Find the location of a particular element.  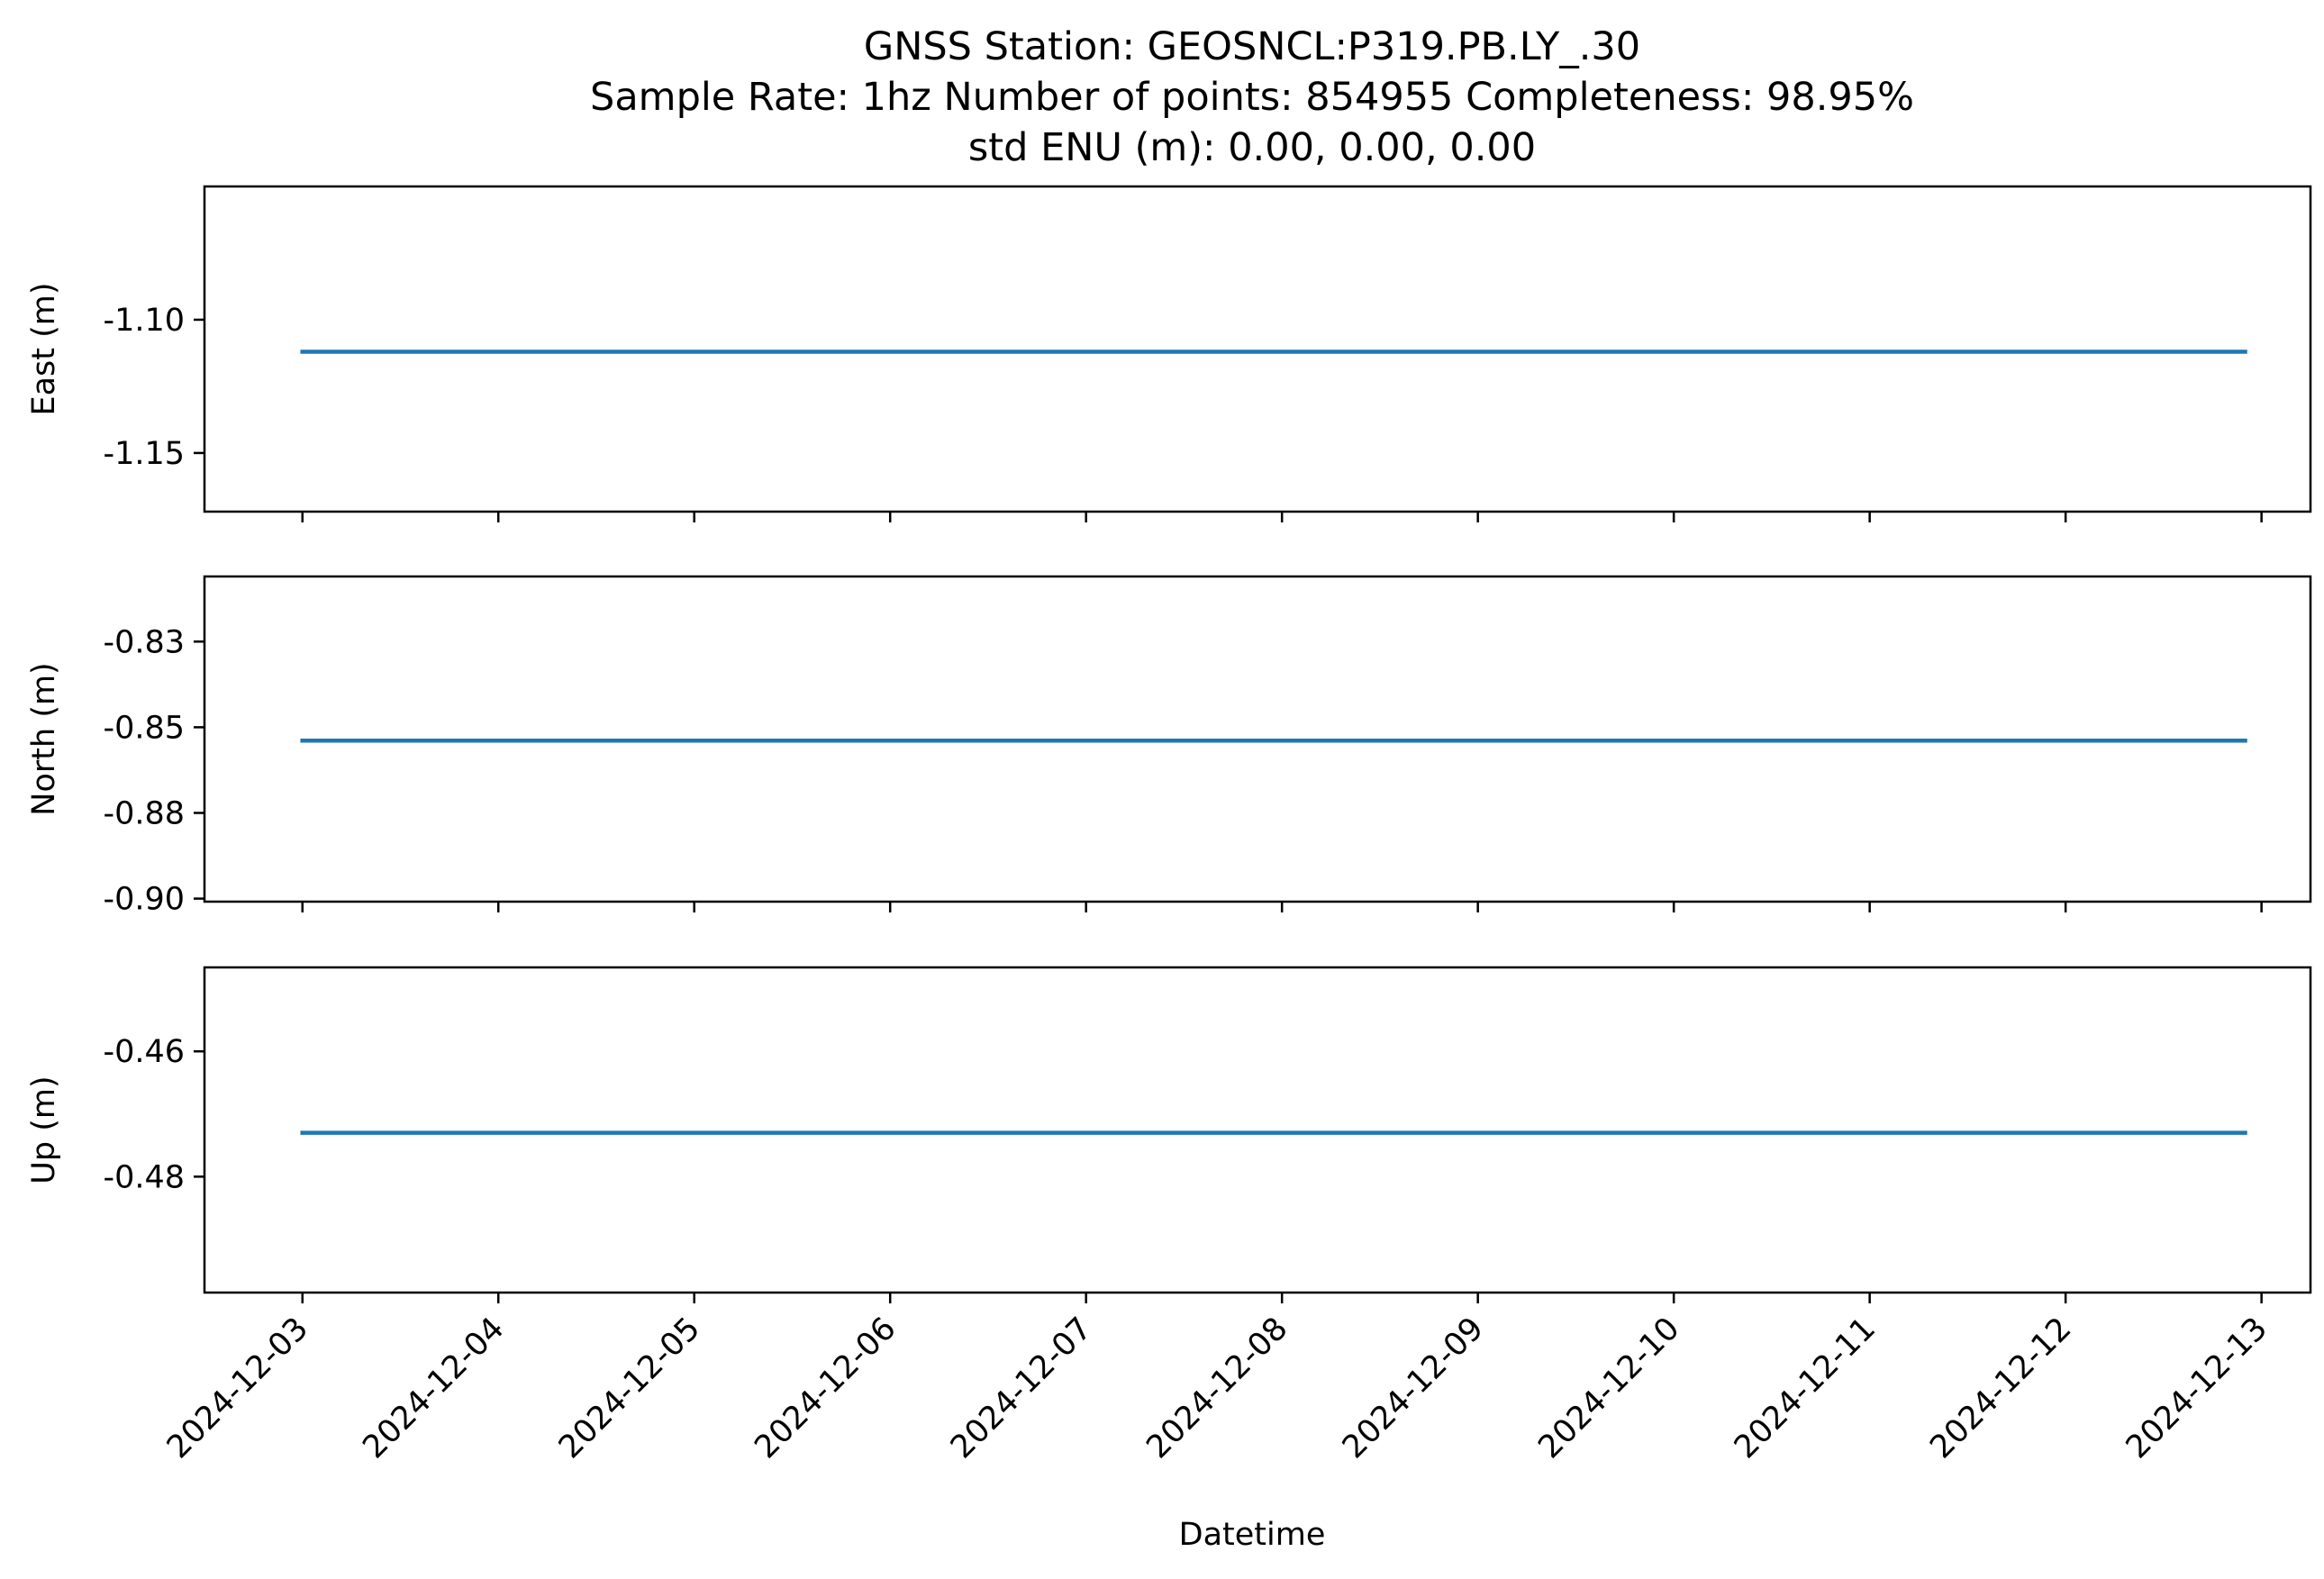

chart-title-line-1: GNSS Station: GEOSNCL:P319.PB.LY_.30 is located at coordinates (1252, 46).